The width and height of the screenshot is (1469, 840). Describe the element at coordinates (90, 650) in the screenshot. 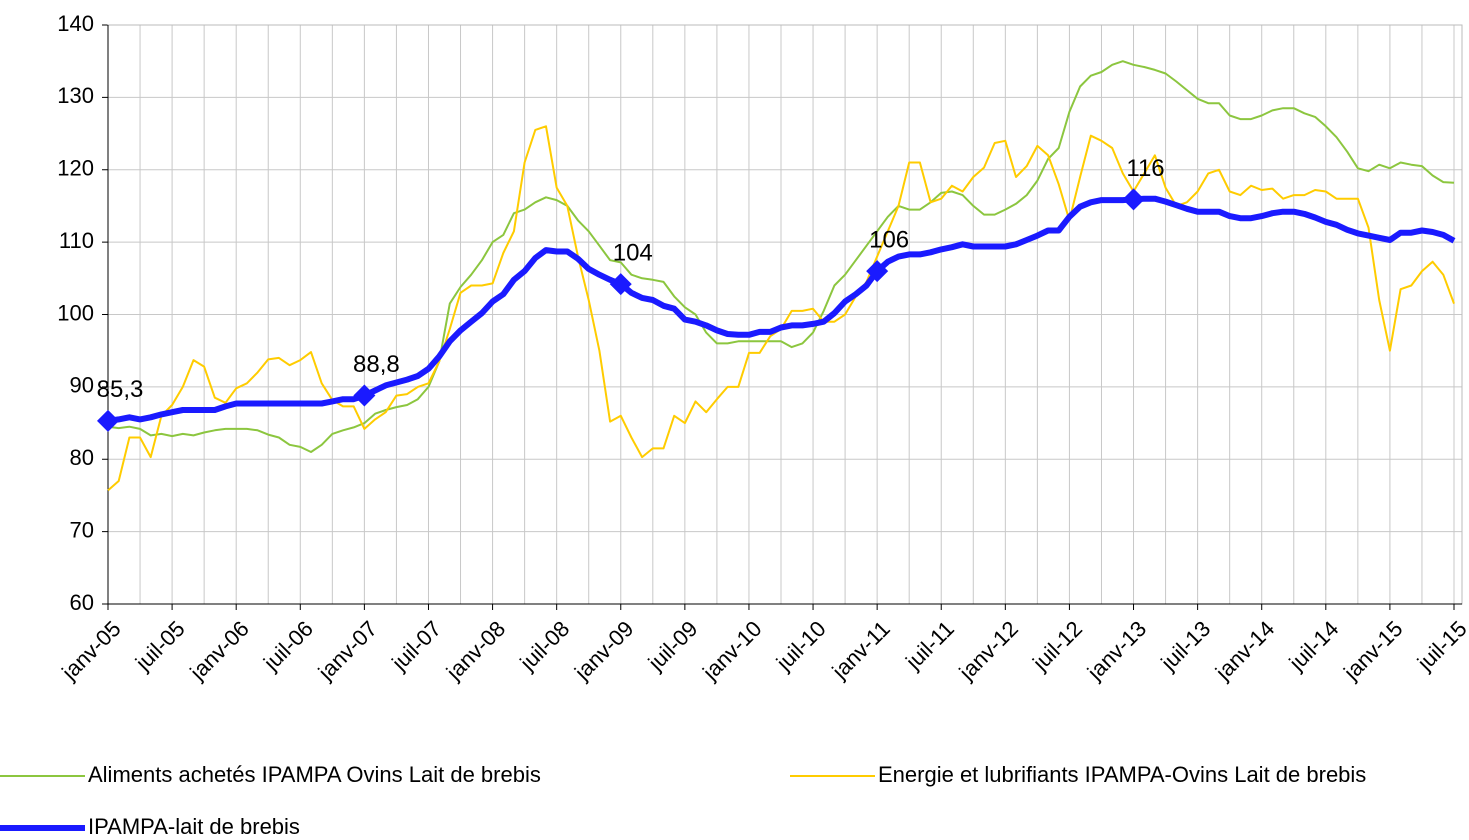

I see `x-tick-label: janv-05` at that location.